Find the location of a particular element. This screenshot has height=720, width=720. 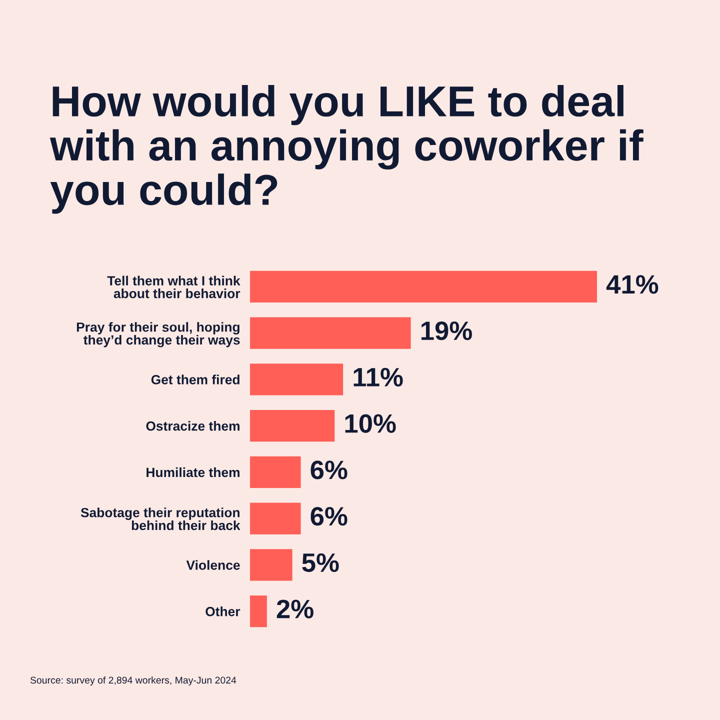

data-label: 11% is located at coordinates (378, 377).